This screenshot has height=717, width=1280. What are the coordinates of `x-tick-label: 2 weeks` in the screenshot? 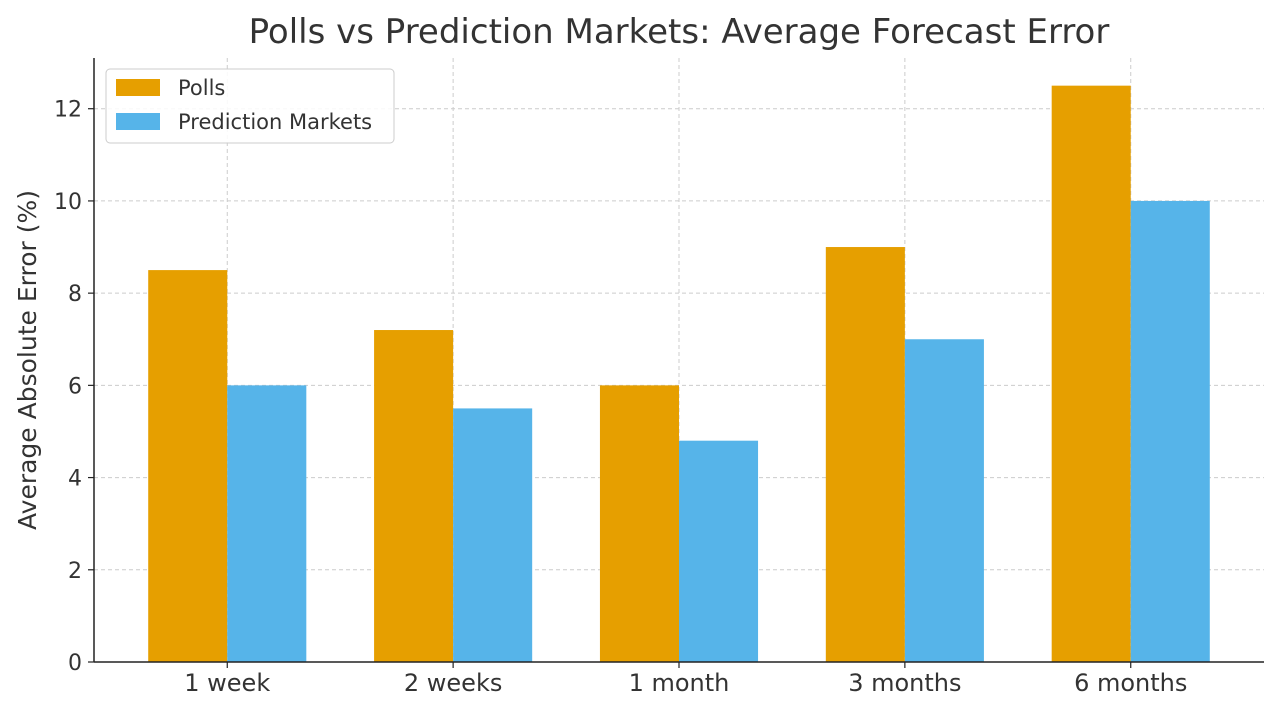 It's located at (453, 683).